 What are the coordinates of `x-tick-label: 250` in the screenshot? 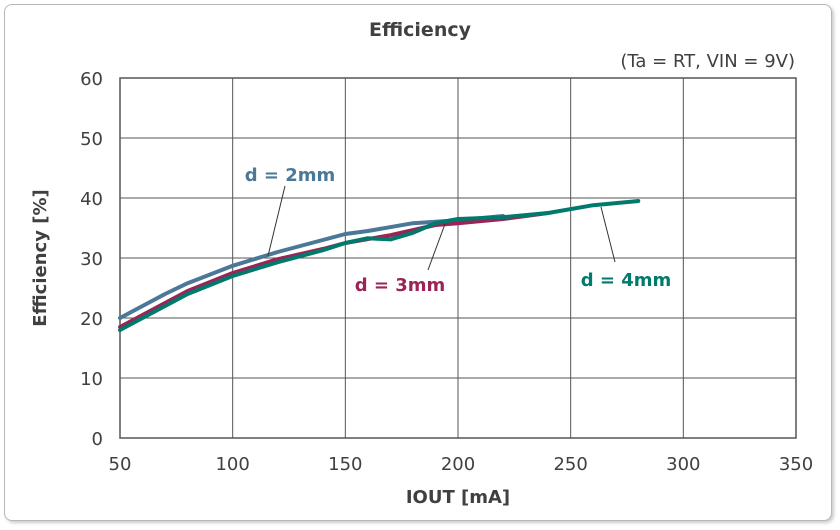 It's located at (570, 464).